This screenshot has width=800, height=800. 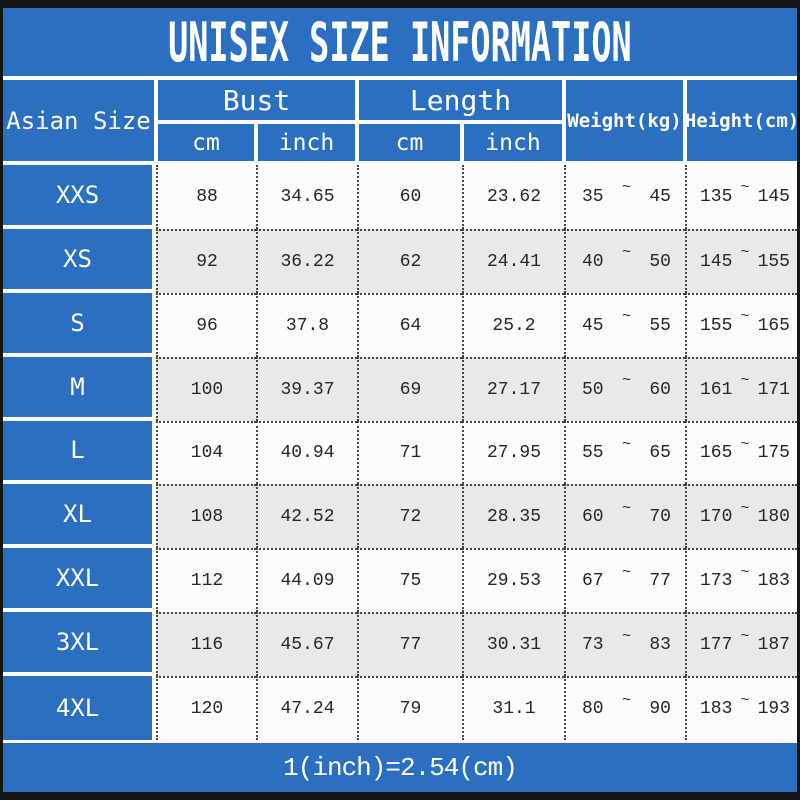 I want to click on weight-cell: 50 ~60, so click(x=624, y=388).